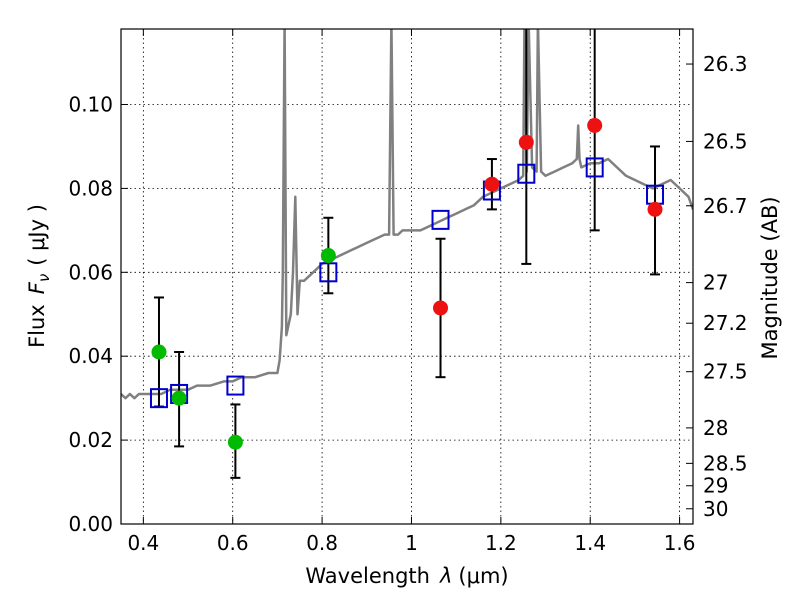 Image resolution: width=800 pixels, height=600 pixels. I want to click on y-tick-label: 0.06, so click(90, 272).